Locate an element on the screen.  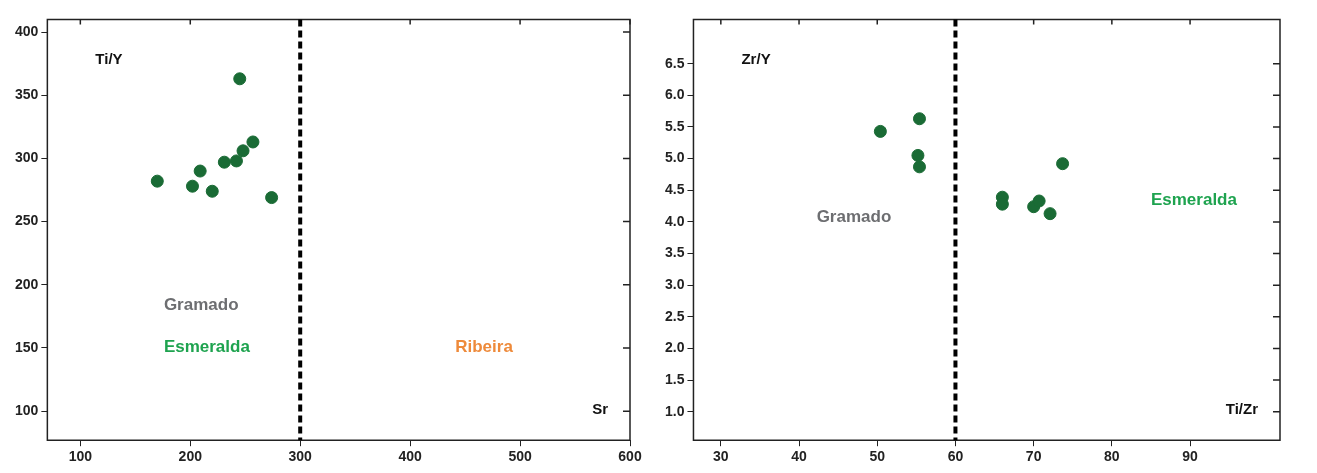
y-axis-title: Ti/Y is located at coordinates (109, 58).